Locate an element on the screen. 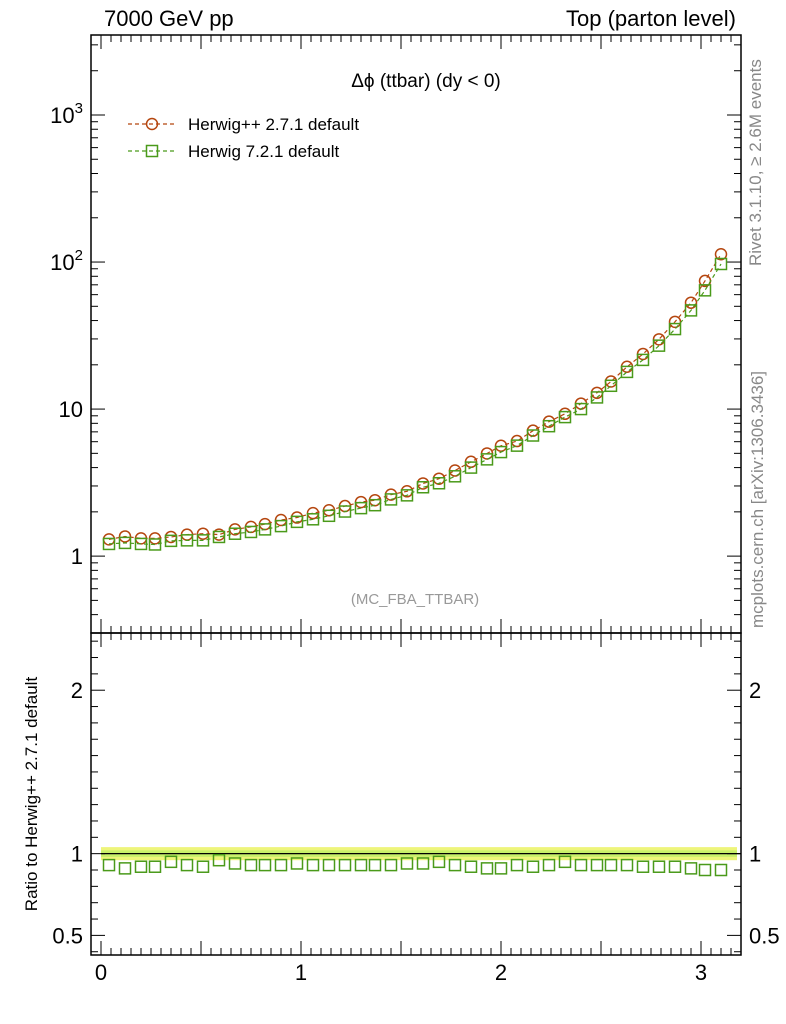 This screenshot has width=786, height=1024. header-energy: 7000 GeV pp is located at coordinates (169, 18).